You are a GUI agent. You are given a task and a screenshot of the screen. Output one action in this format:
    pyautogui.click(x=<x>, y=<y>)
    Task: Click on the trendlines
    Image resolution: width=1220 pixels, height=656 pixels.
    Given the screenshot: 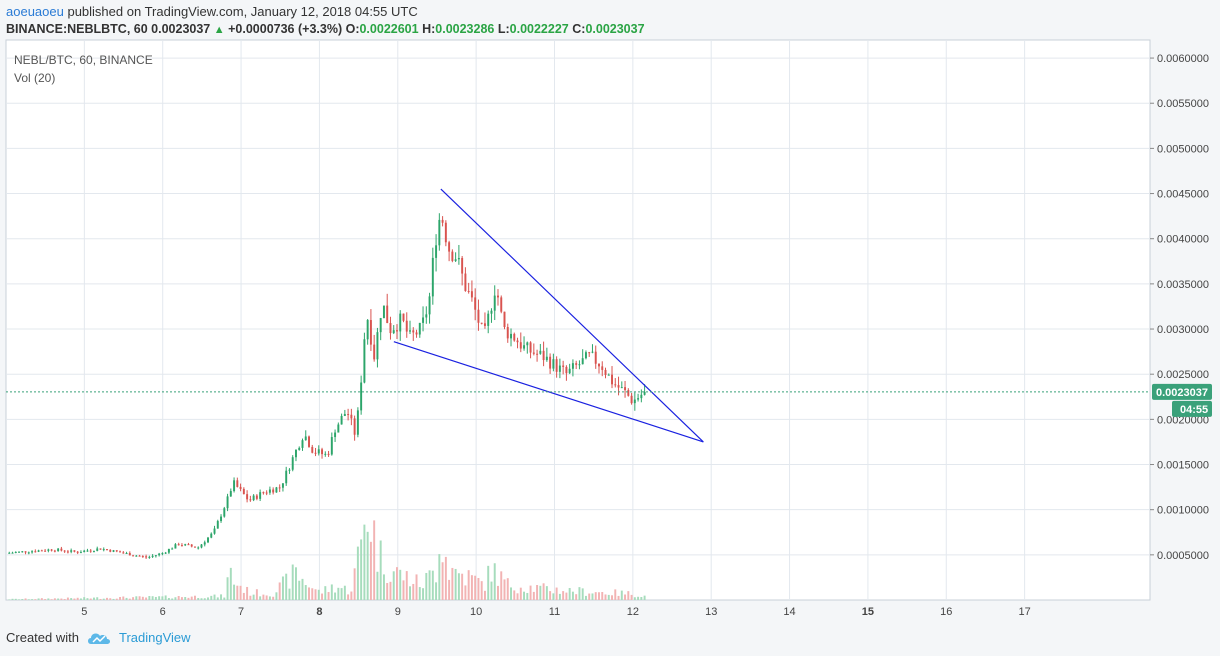 What is the action you would take?
    pyautogui.click(x=548, y=315)
    